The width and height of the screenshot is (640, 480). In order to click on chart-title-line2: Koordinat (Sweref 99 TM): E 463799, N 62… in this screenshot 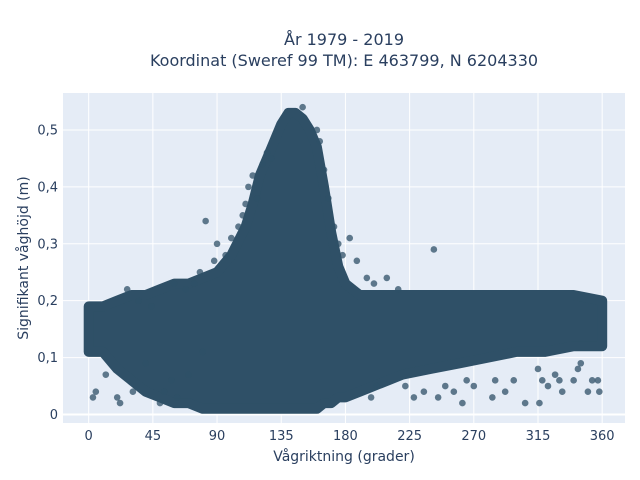, I will do `click(344, 60)`.